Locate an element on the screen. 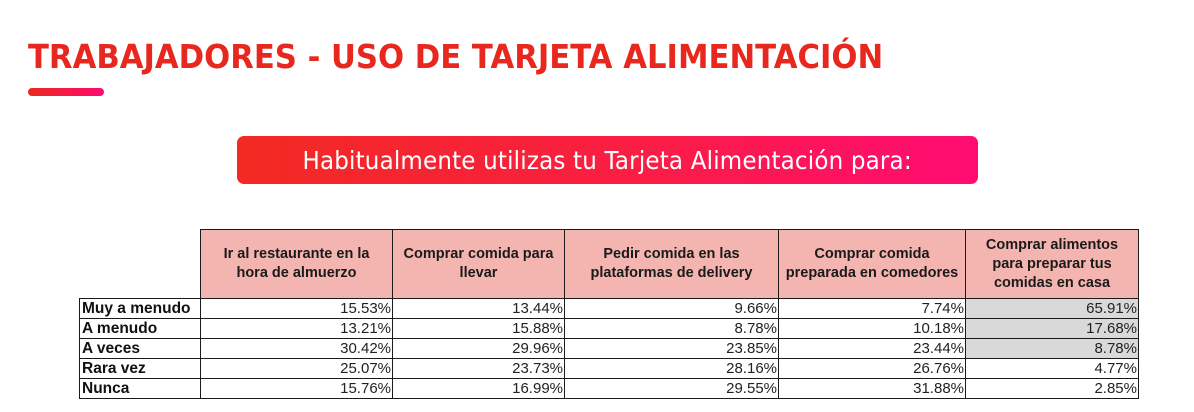 This screenshot has width=1194, height=412. table-cell-highlighted: 8.78% is located at coordinates (1052, 348).